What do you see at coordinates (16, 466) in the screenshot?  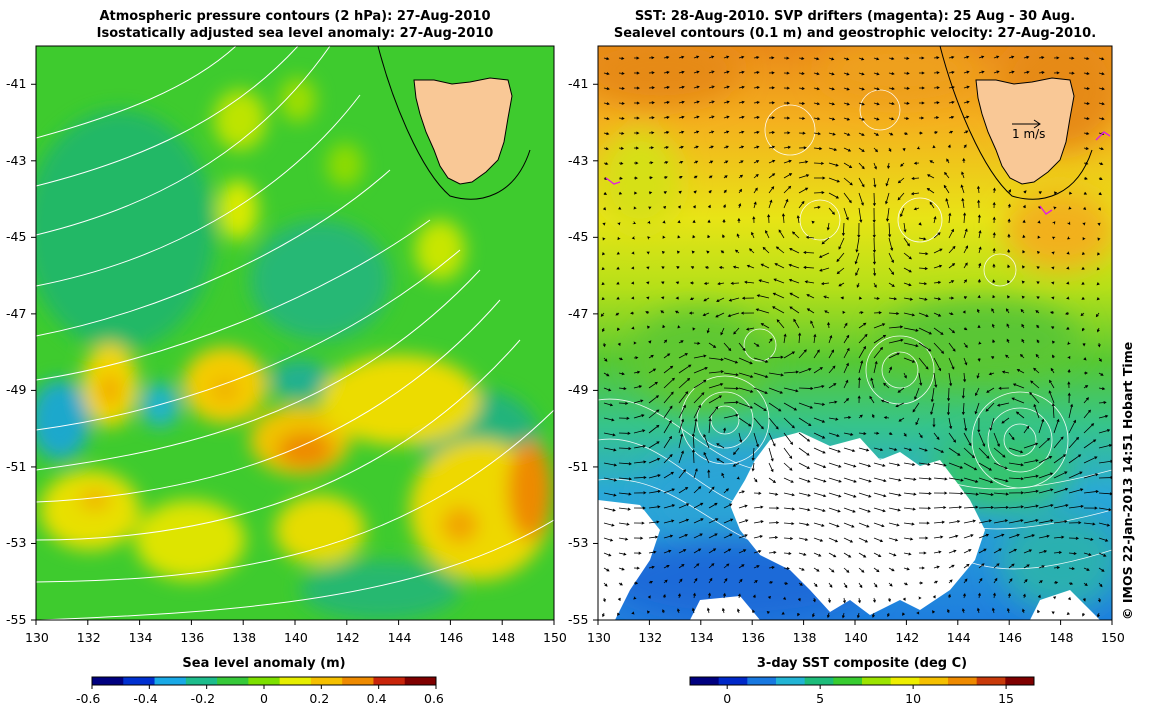 I see `lat-tick-label: -51` at bounding box center [16, 466].